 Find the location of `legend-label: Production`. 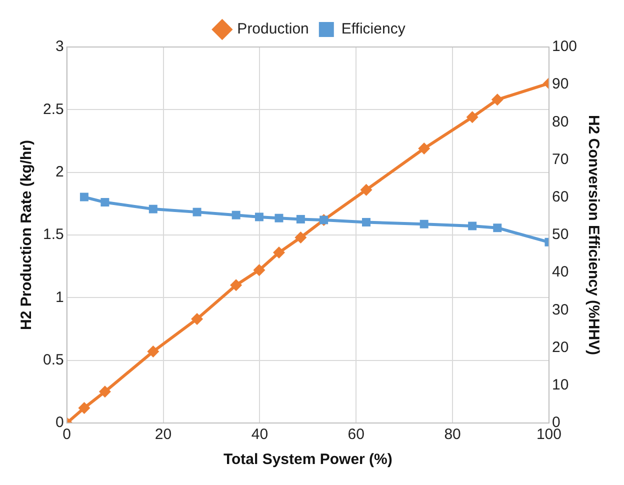

legend-label: Production is located at coordinates (273, 29).